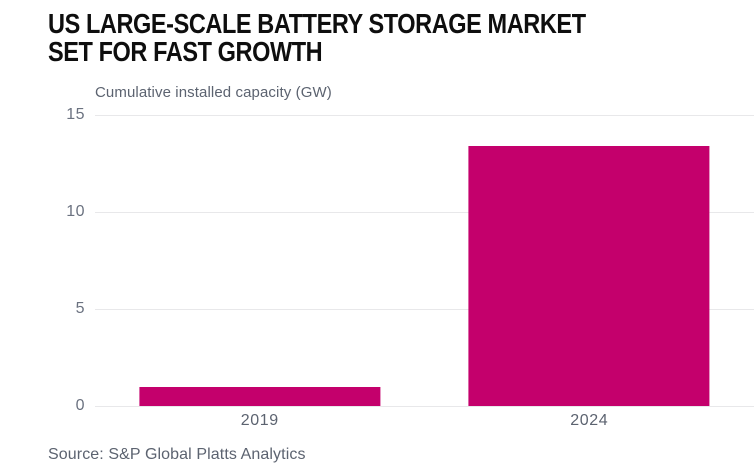  What do you see at coordinates (589, 420) in the screenshot?
I see `x-tick-label-2024: 2024` at bounding box center [589, 420].